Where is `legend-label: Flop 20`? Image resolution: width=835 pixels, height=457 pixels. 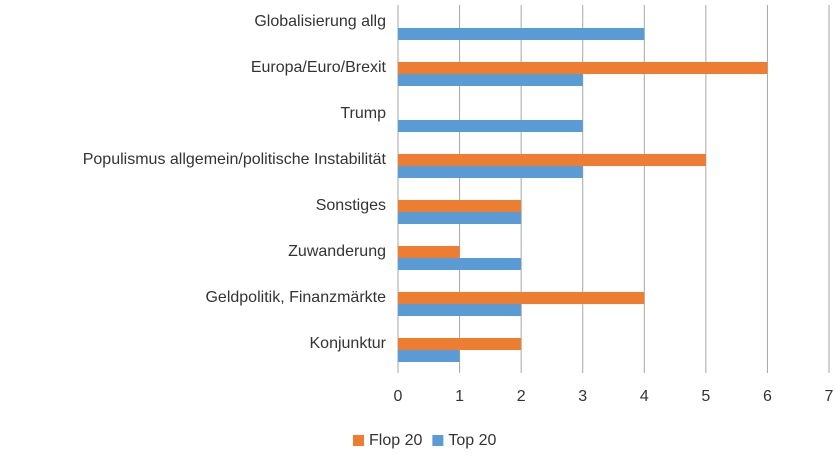
legend-label: Flop 20 is located at coordinates (395, 440).